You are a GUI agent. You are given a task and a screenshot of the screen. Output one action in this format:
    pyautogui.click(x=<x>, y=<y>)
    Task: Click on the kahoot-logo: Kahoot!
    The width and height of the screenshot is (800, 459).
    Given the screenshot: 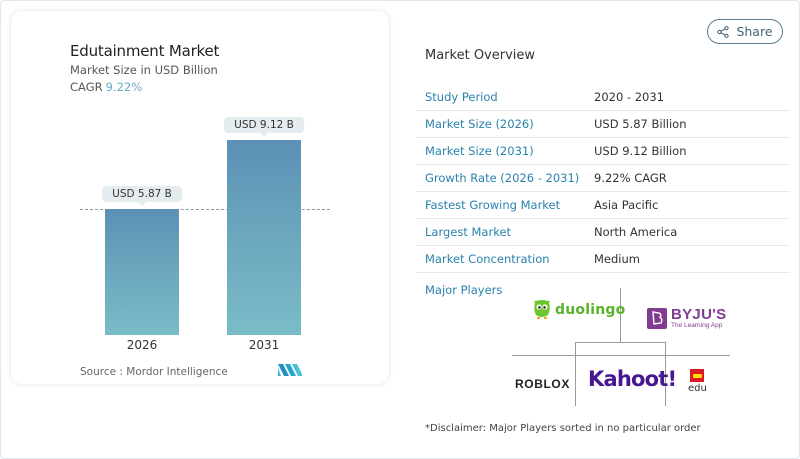 What is the action you would take?
    pyautogui.click(x=632, y=379)
    